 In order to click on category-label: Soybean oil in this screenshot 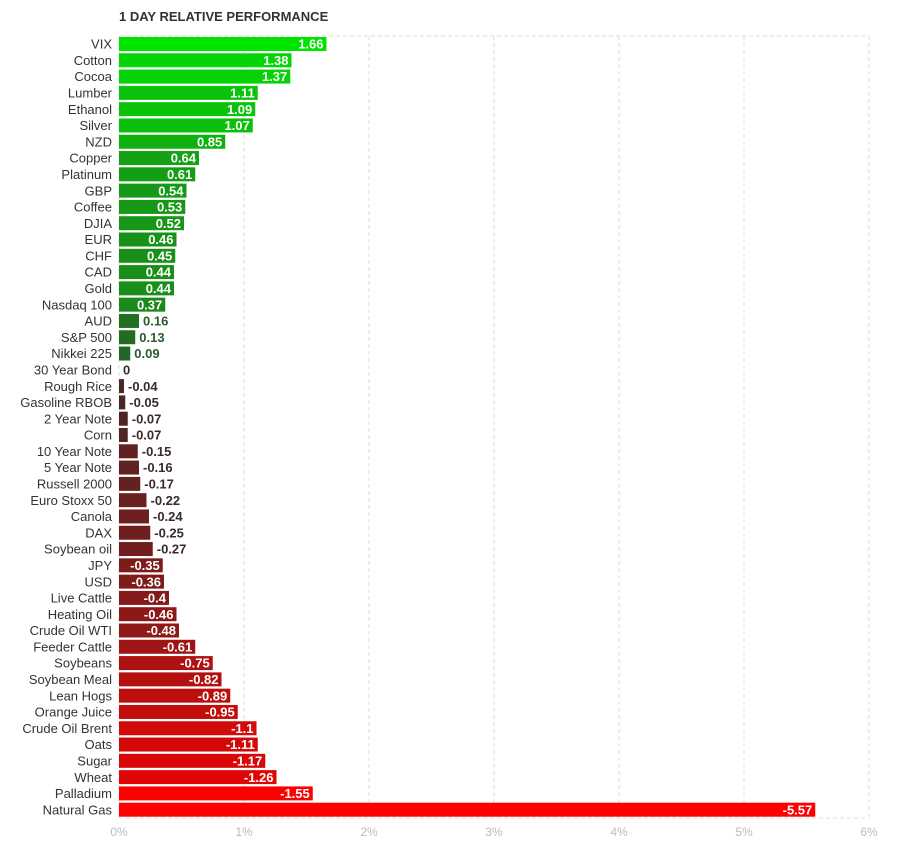, I will do `click(78, 549)`.